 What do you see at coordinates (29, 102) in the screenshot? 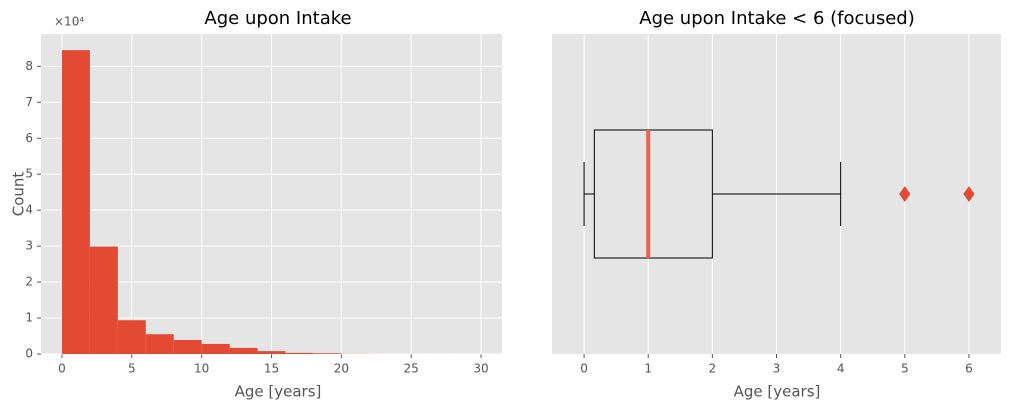
I see `y-tick-label: 7` at bounding box center [29, 102].